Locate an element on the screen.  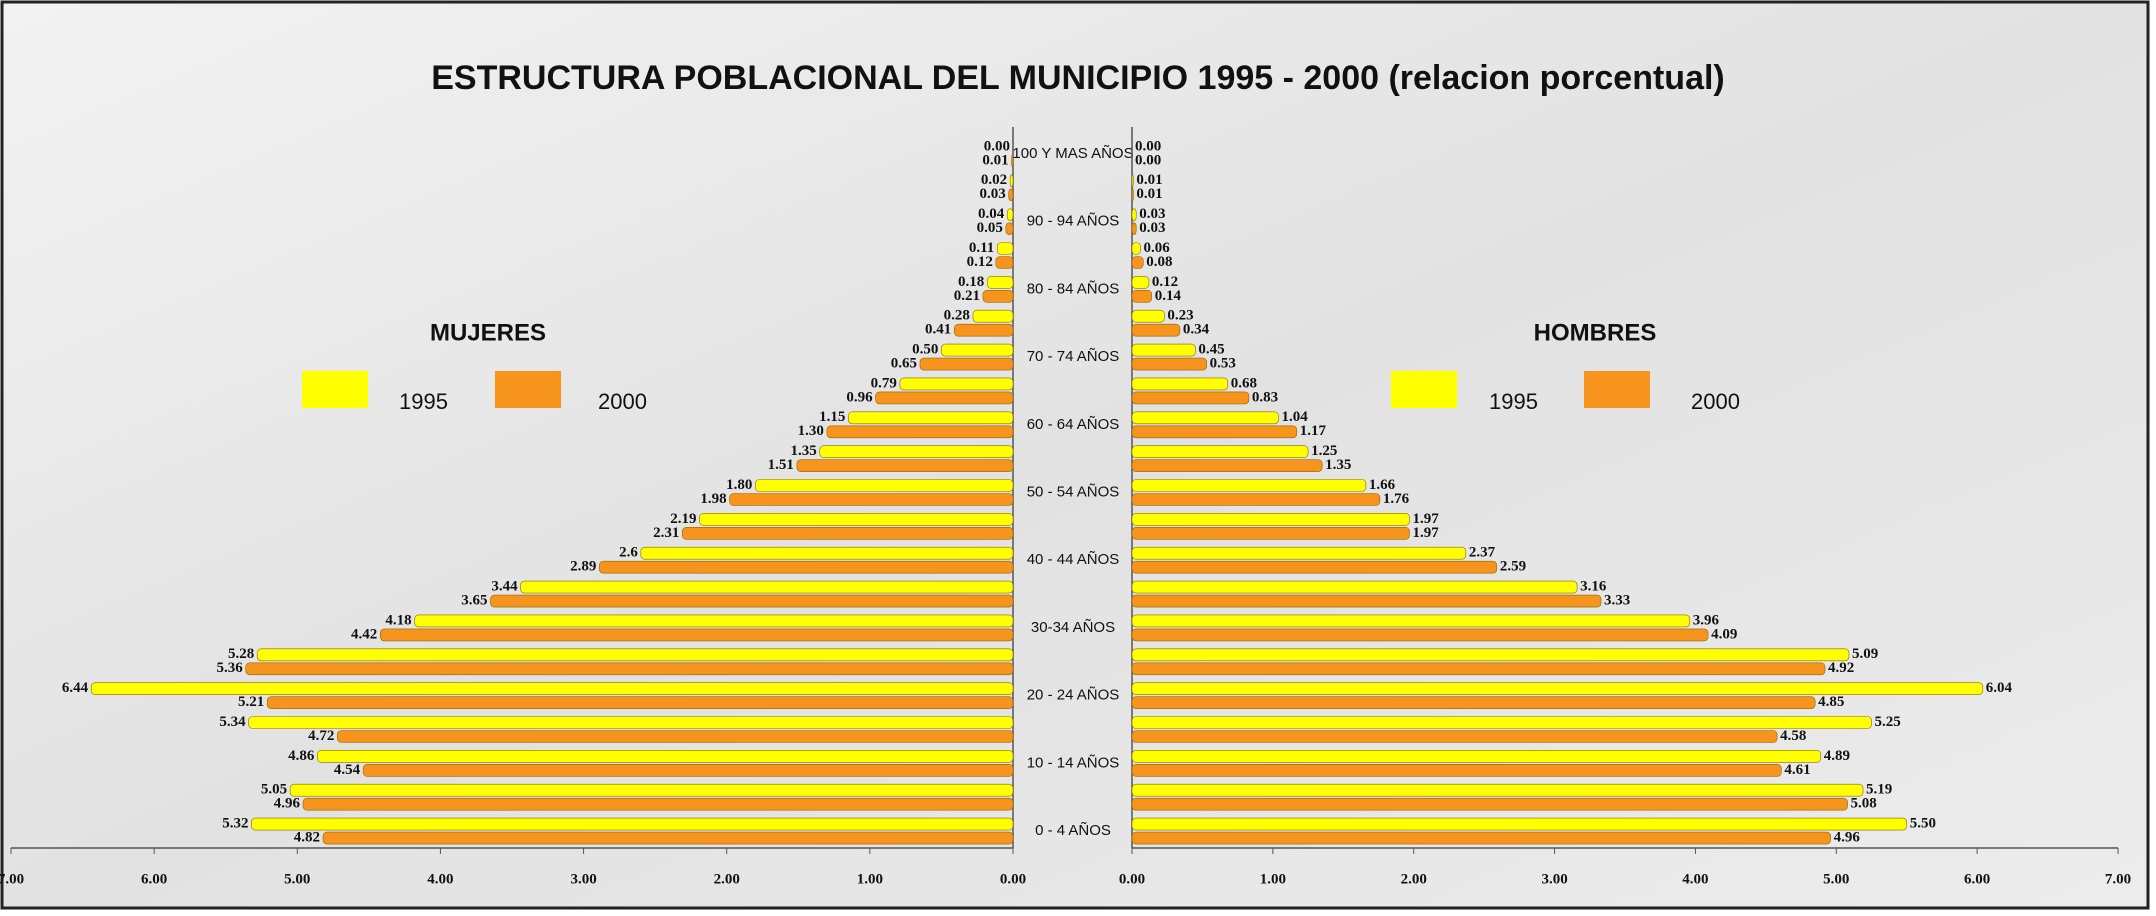
x-tick-label: 6.00 is located at coordinates (154, 879).